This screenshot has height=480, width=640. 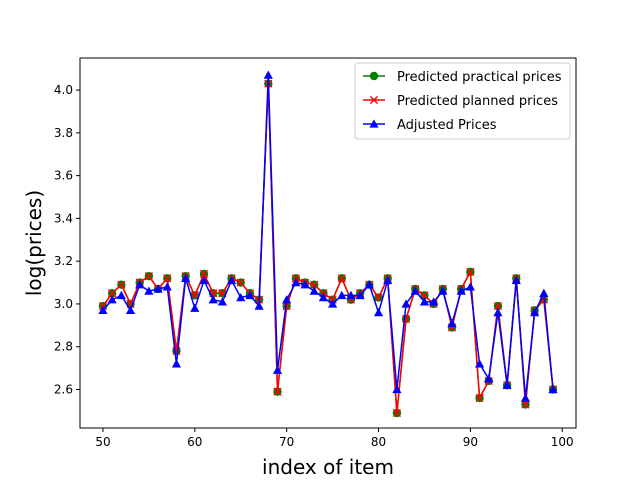 I want to click on x-tick-label: 80, so click(x=378, y=442).